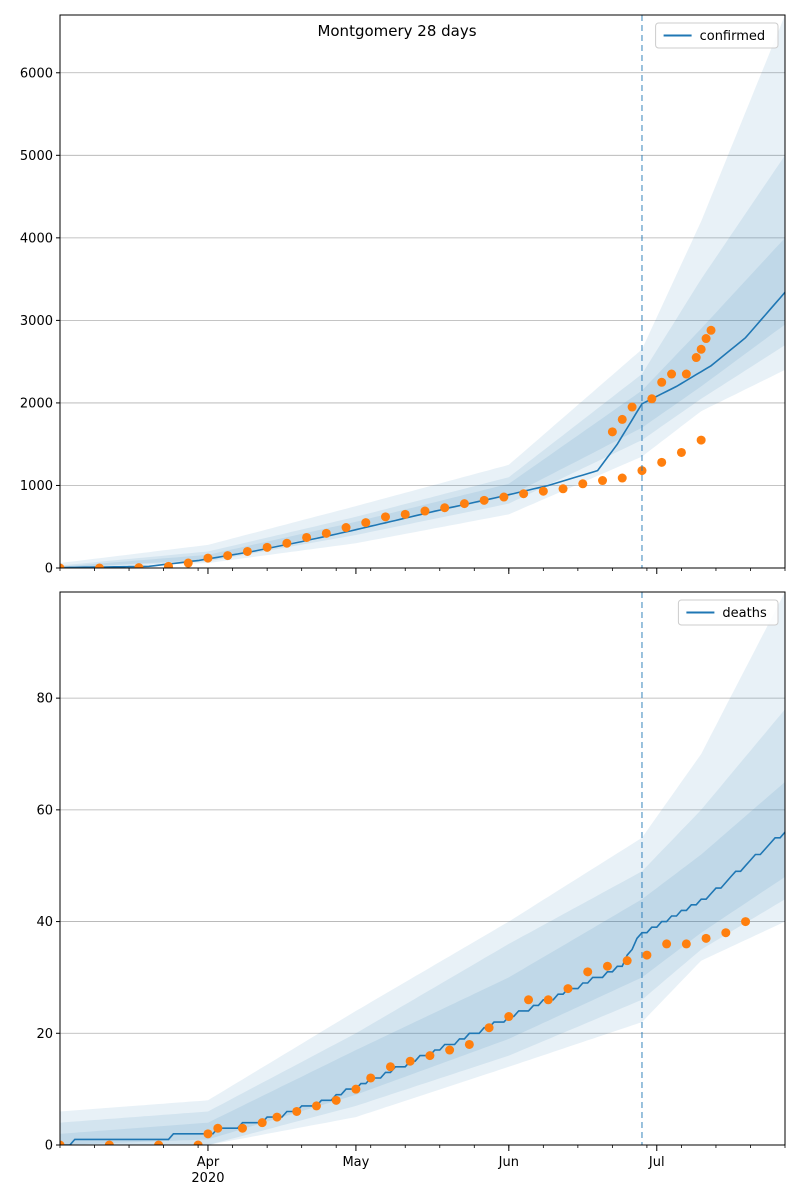  What do you see at coordinates (355, 1162) in the screenshot?
I see `x-tick-label: May` at bounding box center [355, 1162].